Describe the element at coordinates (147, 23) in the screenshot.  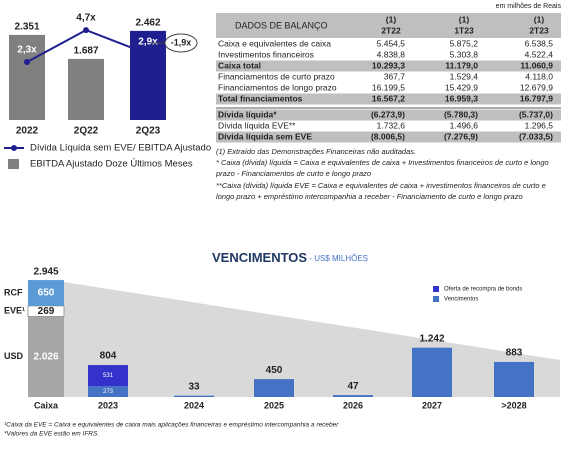
I see `bar-label: 2.462` at that location.